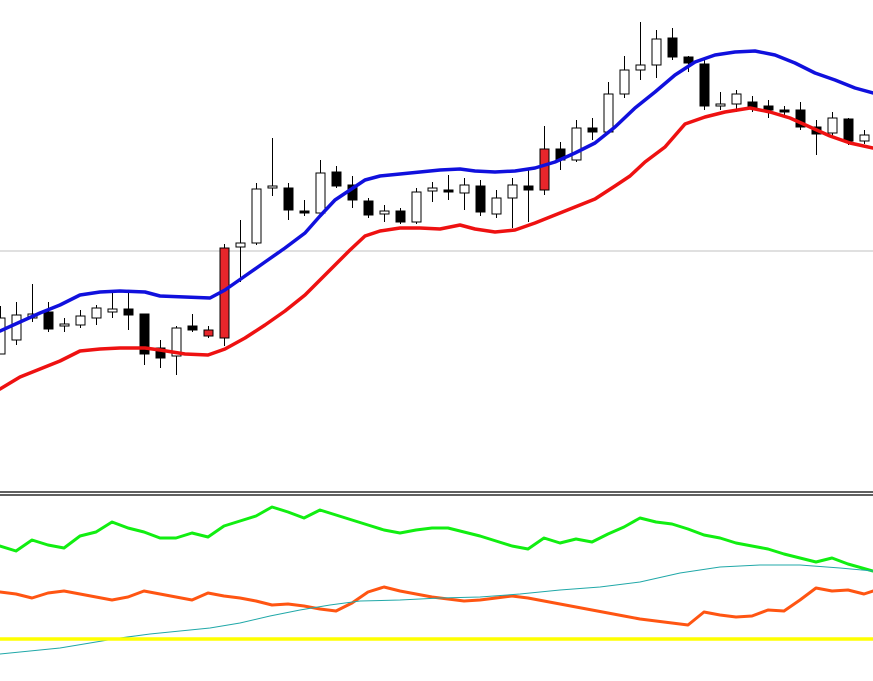 The image size is (873, 681). I want to click on indicator-orange-line, so click(436, 606).